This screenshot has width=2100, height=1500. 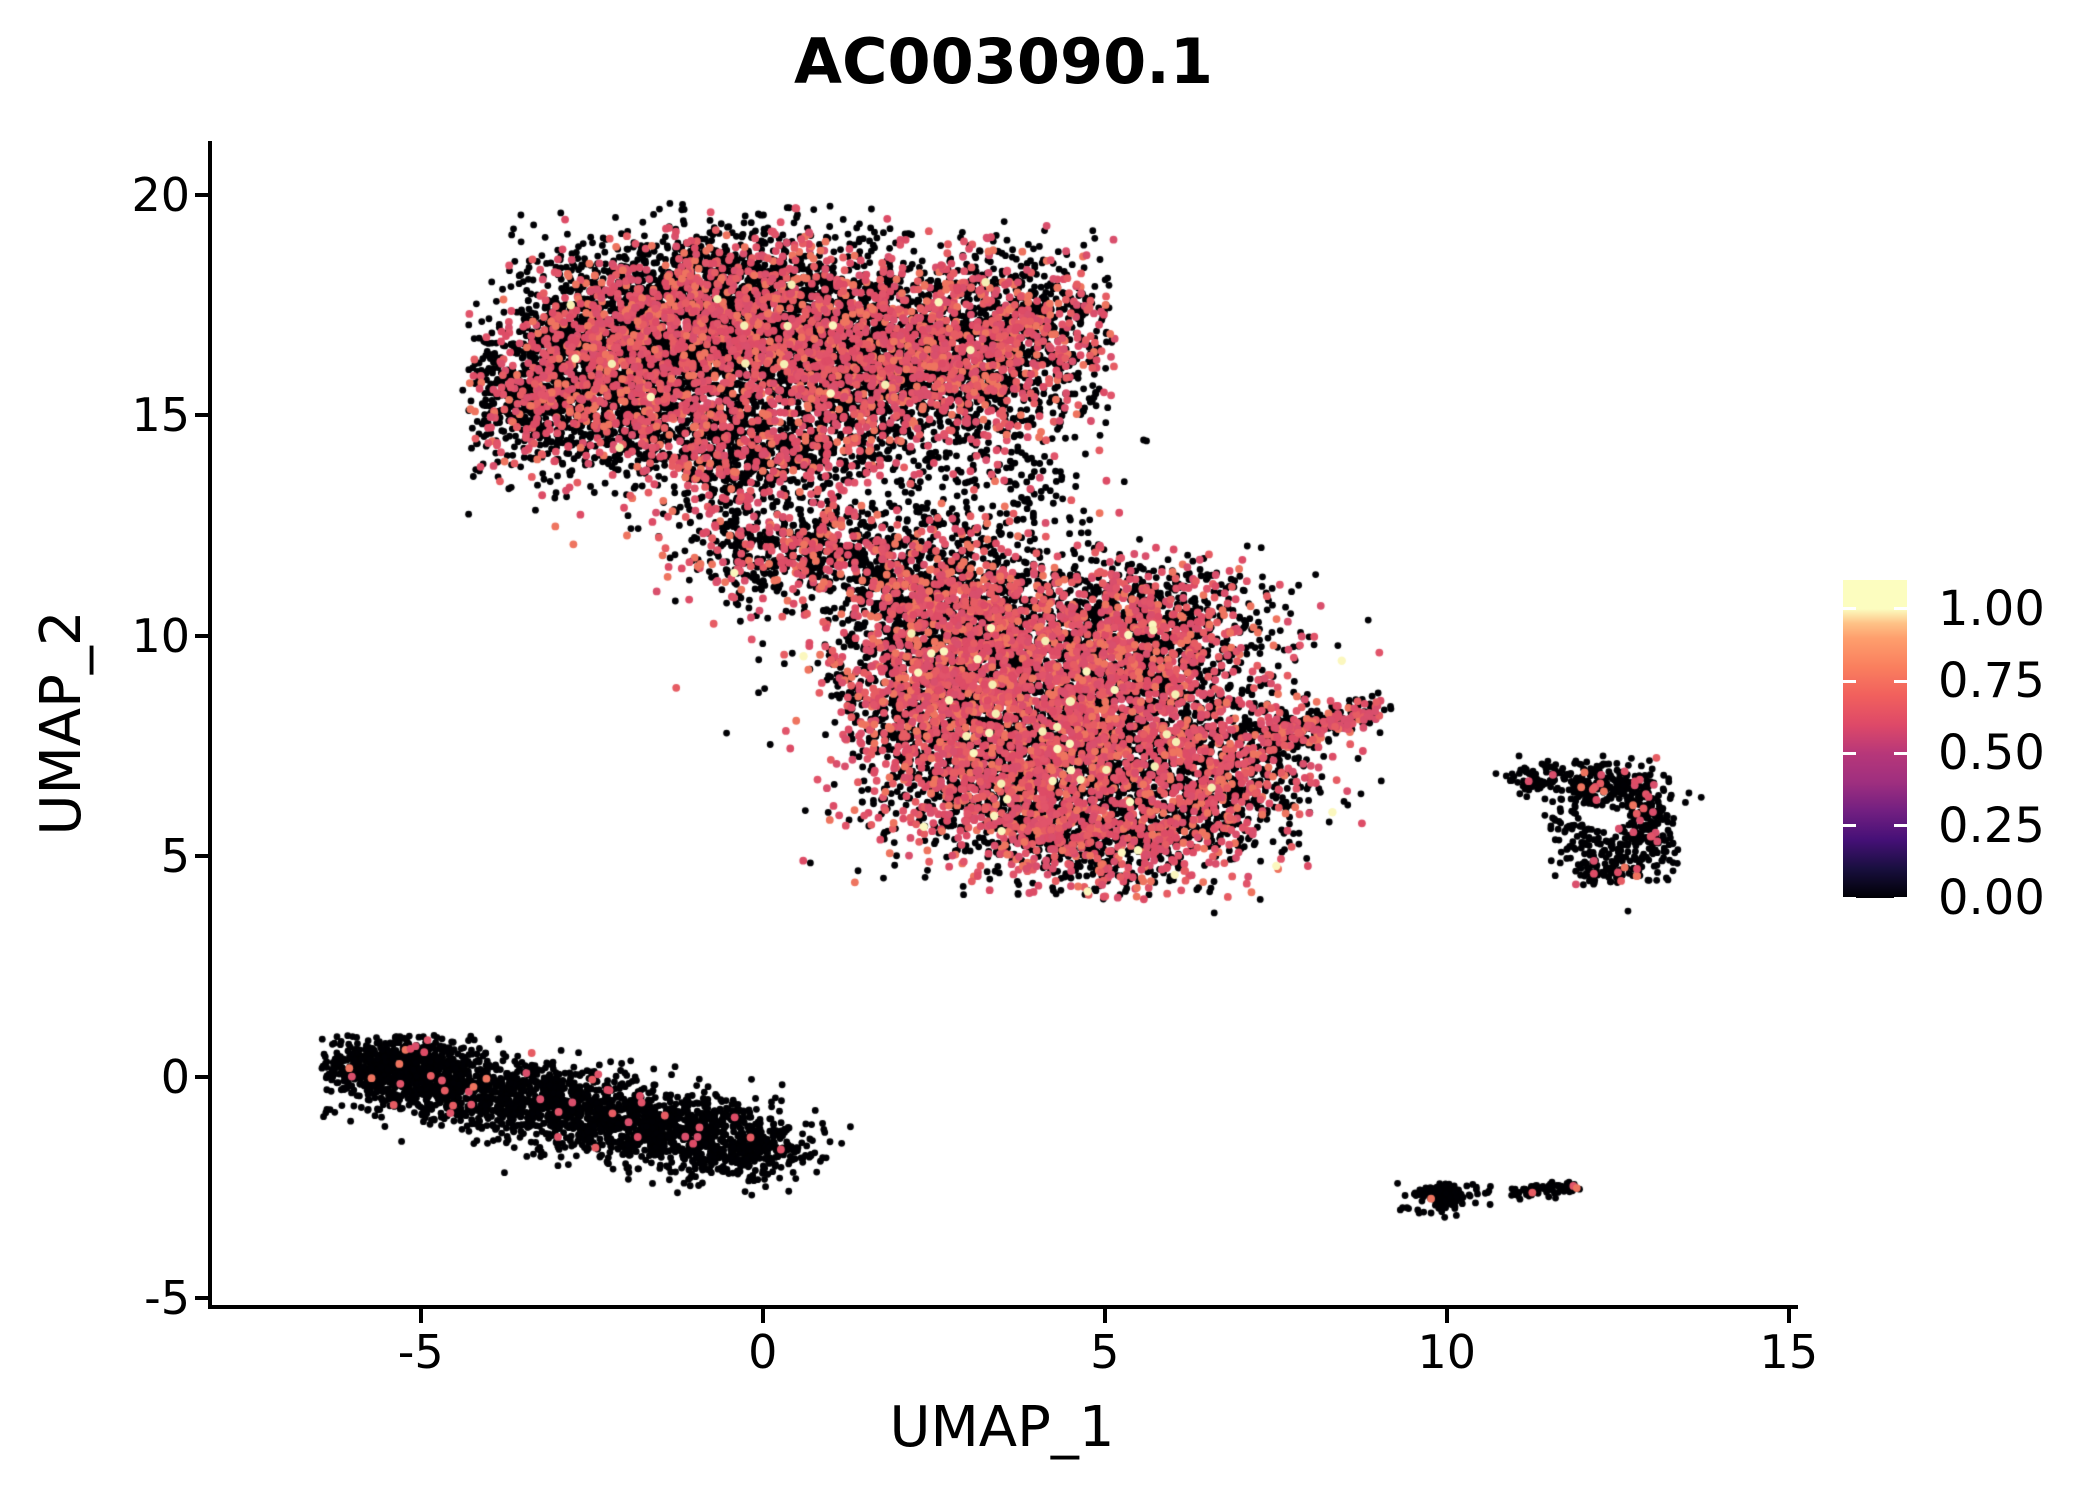 What do you see at coordinates (420, 1352) in the screenshot?
I see `x-tick-label--5: -5` at bounding box center [420, 1352].